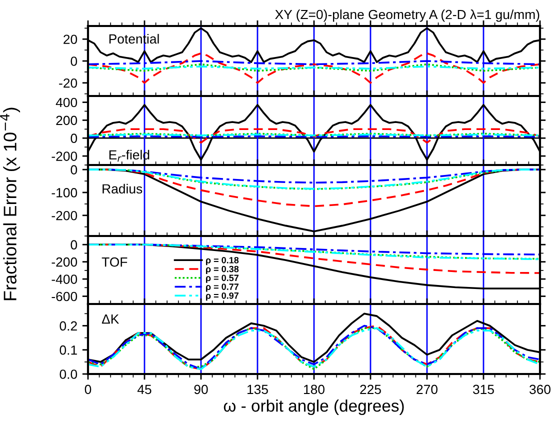  Describe the element at coordinates (68, 350) in the screenshot. I see `y-tick-label: 0.1` at that location.